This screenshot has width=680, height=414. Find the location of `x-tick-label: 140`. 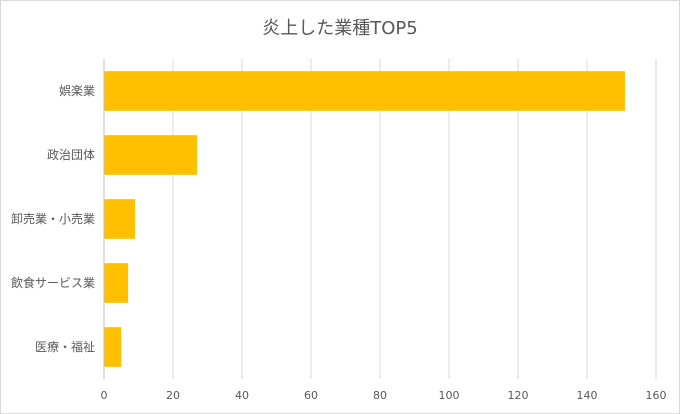

x-tick-label: 140 is located at coordinates (587, 395).